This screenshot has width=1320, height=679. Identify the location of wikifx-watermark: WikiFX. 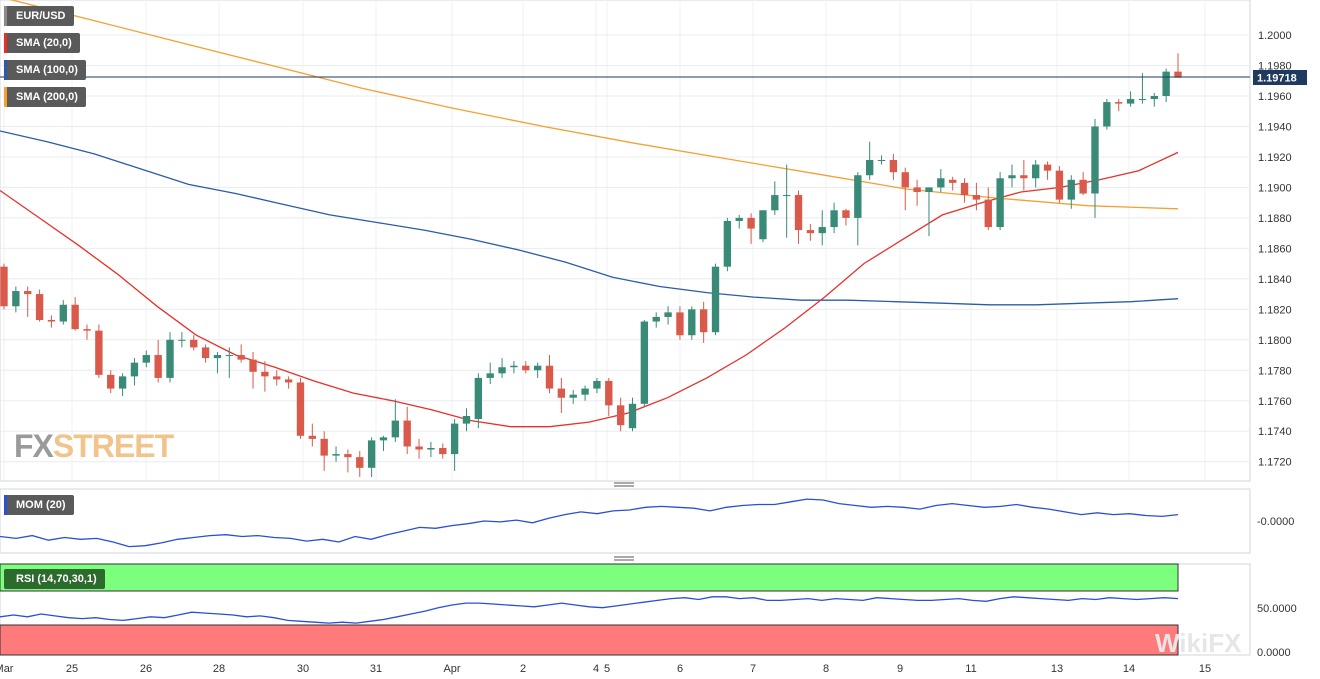
(1198, 643).